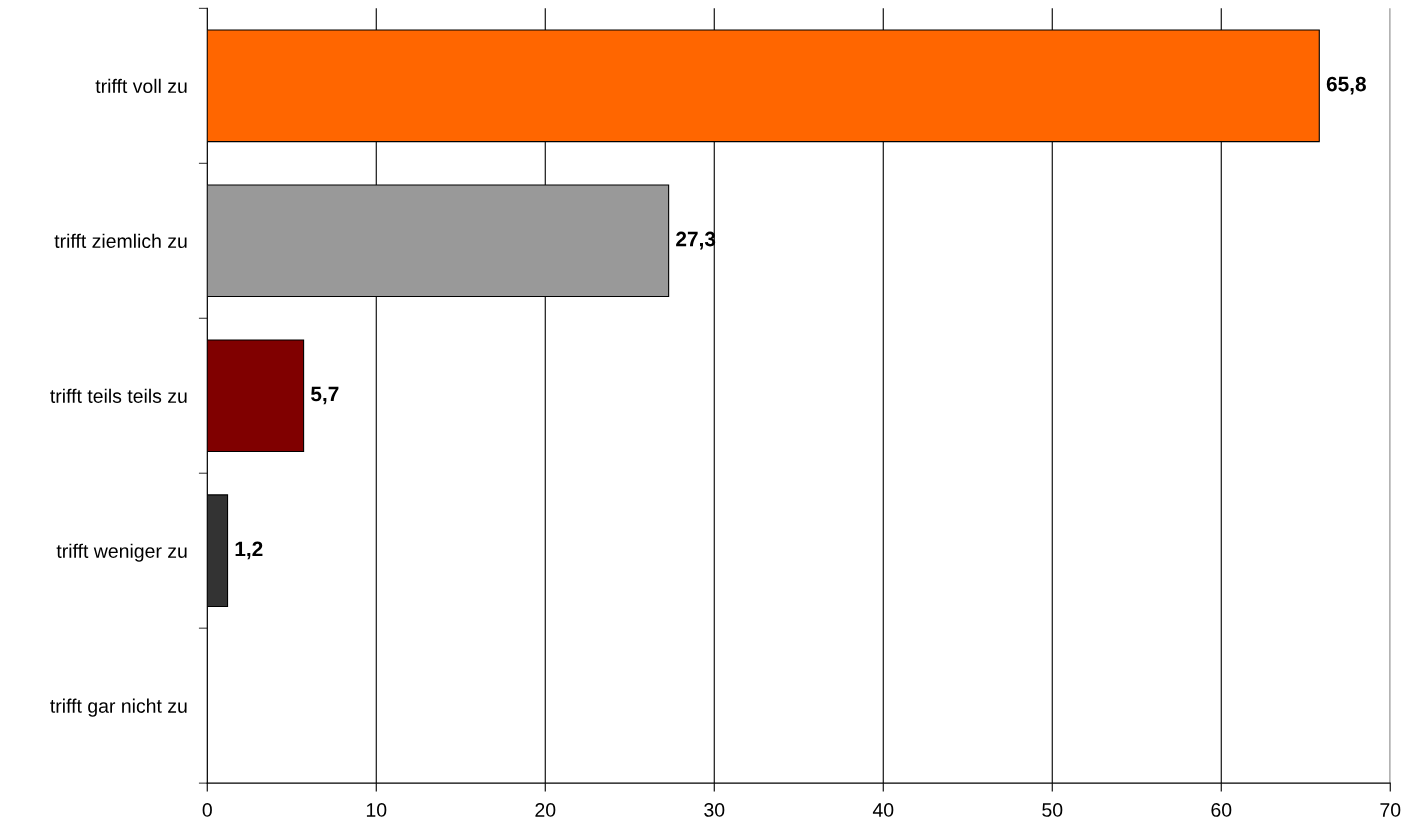 This screenshot has height=834, width=1410. Describe the element at coordinates (1052, 810) in the screenshot. I see `x-tick-label: 50` at that location.